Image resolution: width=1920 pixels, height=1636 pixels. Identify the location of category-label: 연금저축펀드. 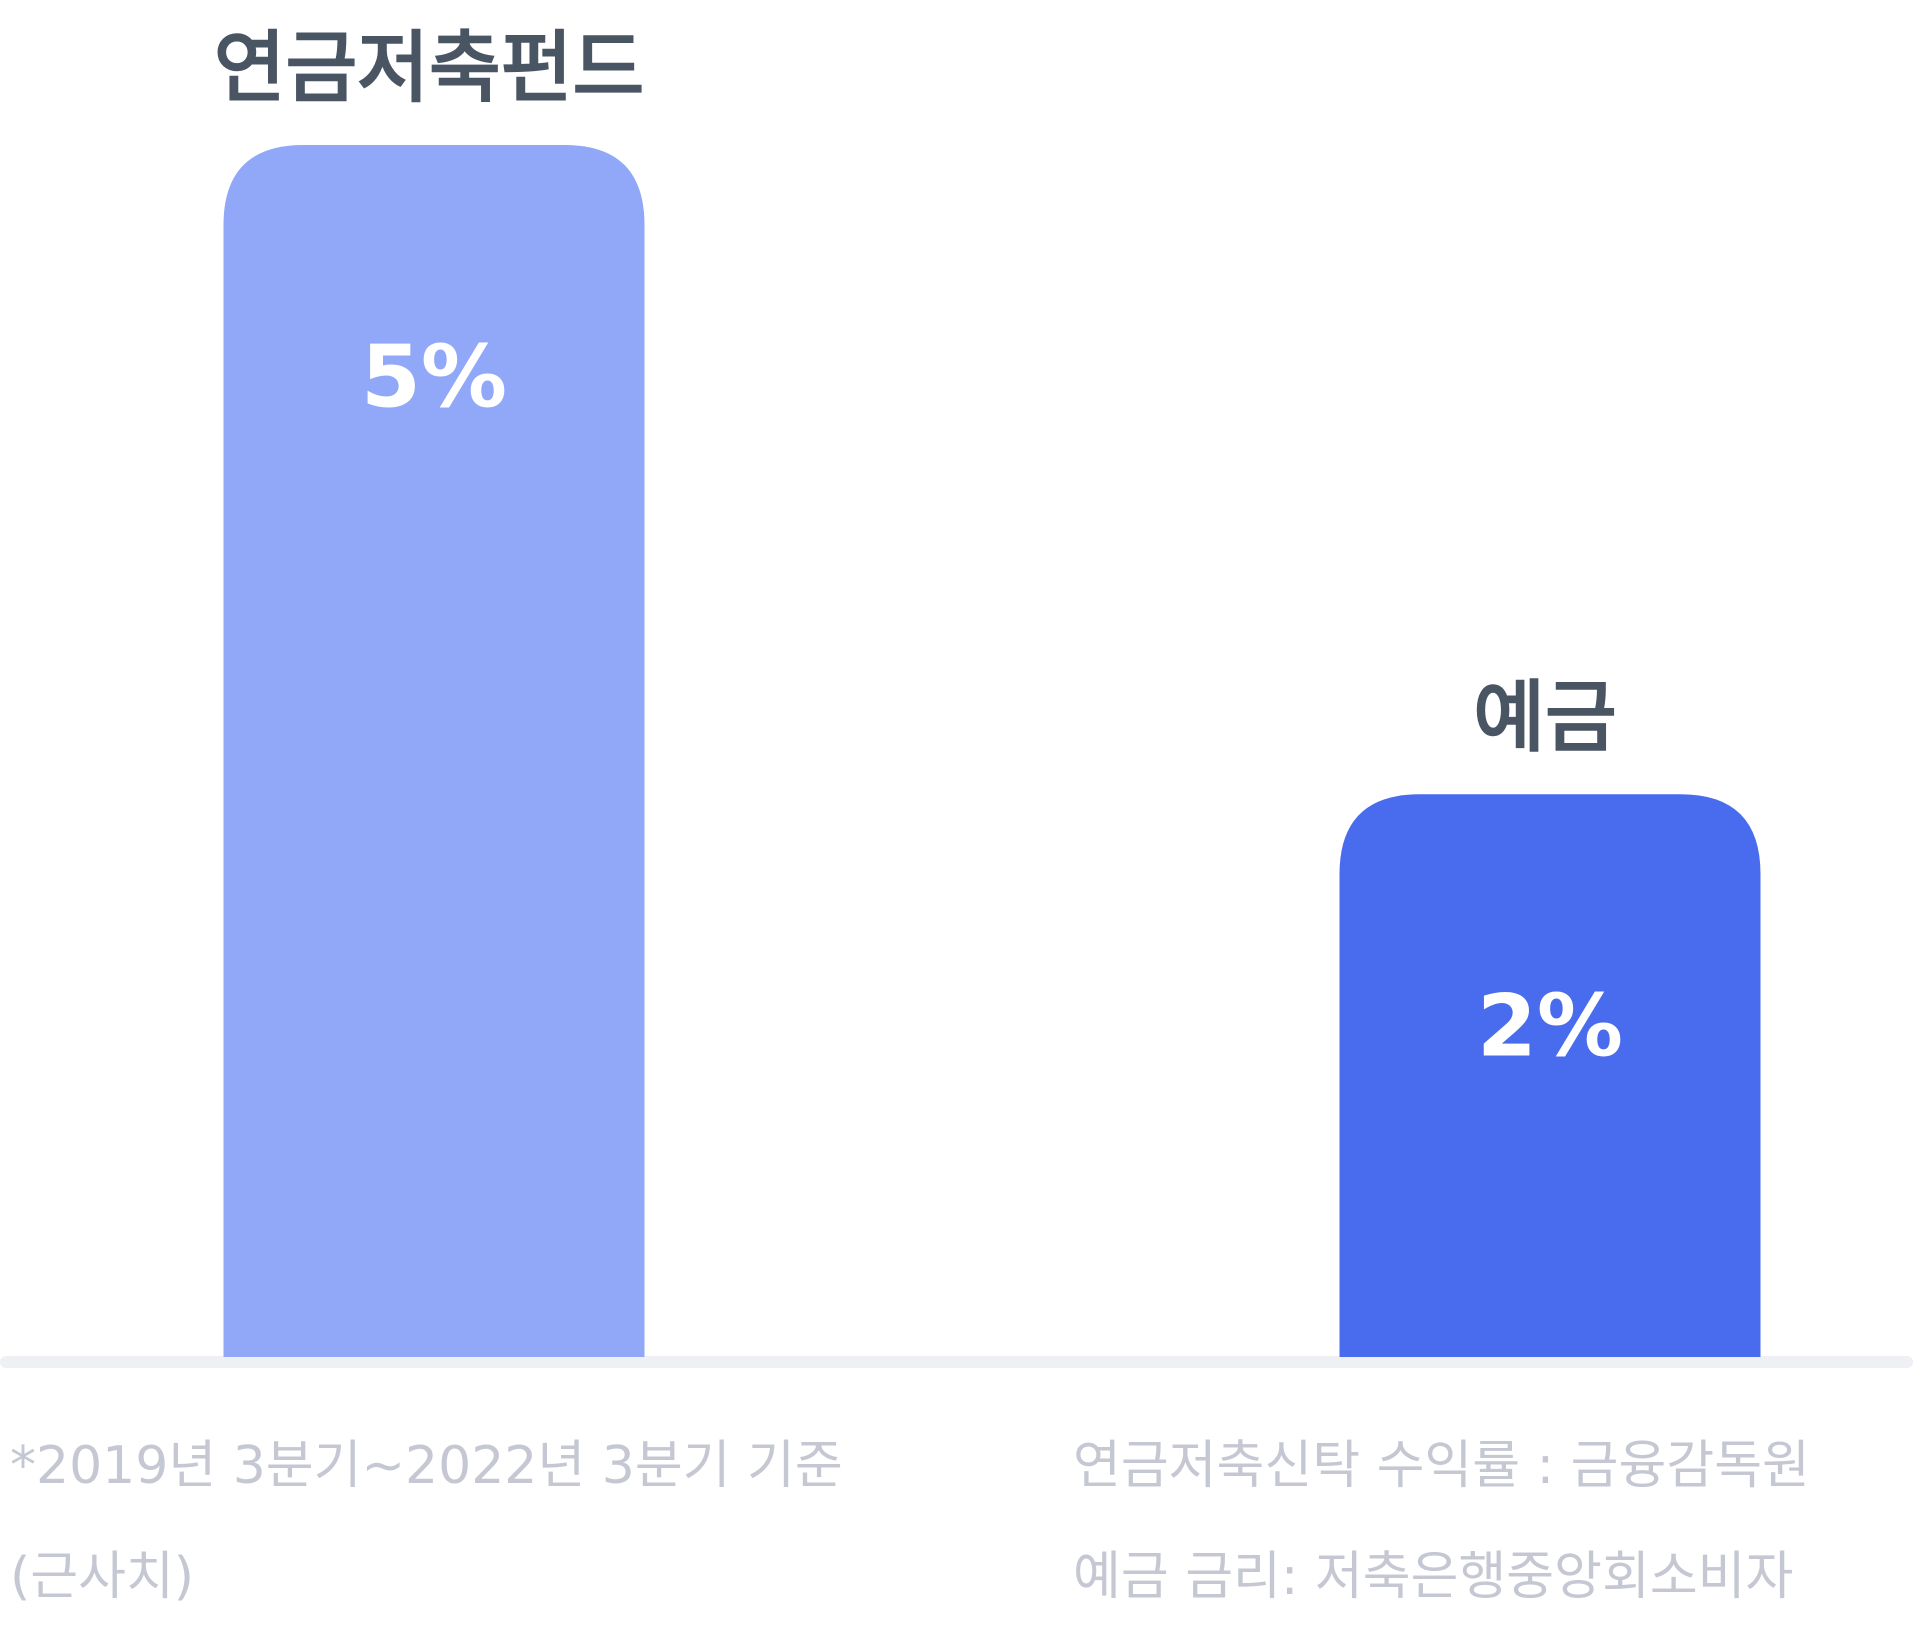
(429, 68).